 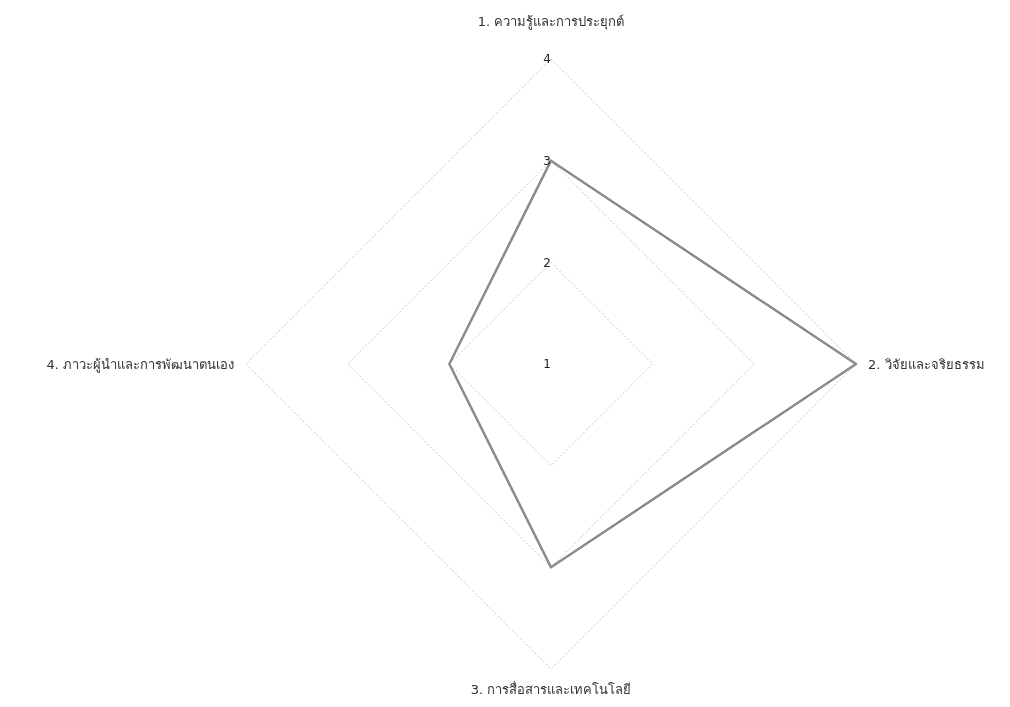 What do you see at coordinates (547, 262) in the screenshot?
I see `y-tick-label: 2` at bounding box center [547, 262].